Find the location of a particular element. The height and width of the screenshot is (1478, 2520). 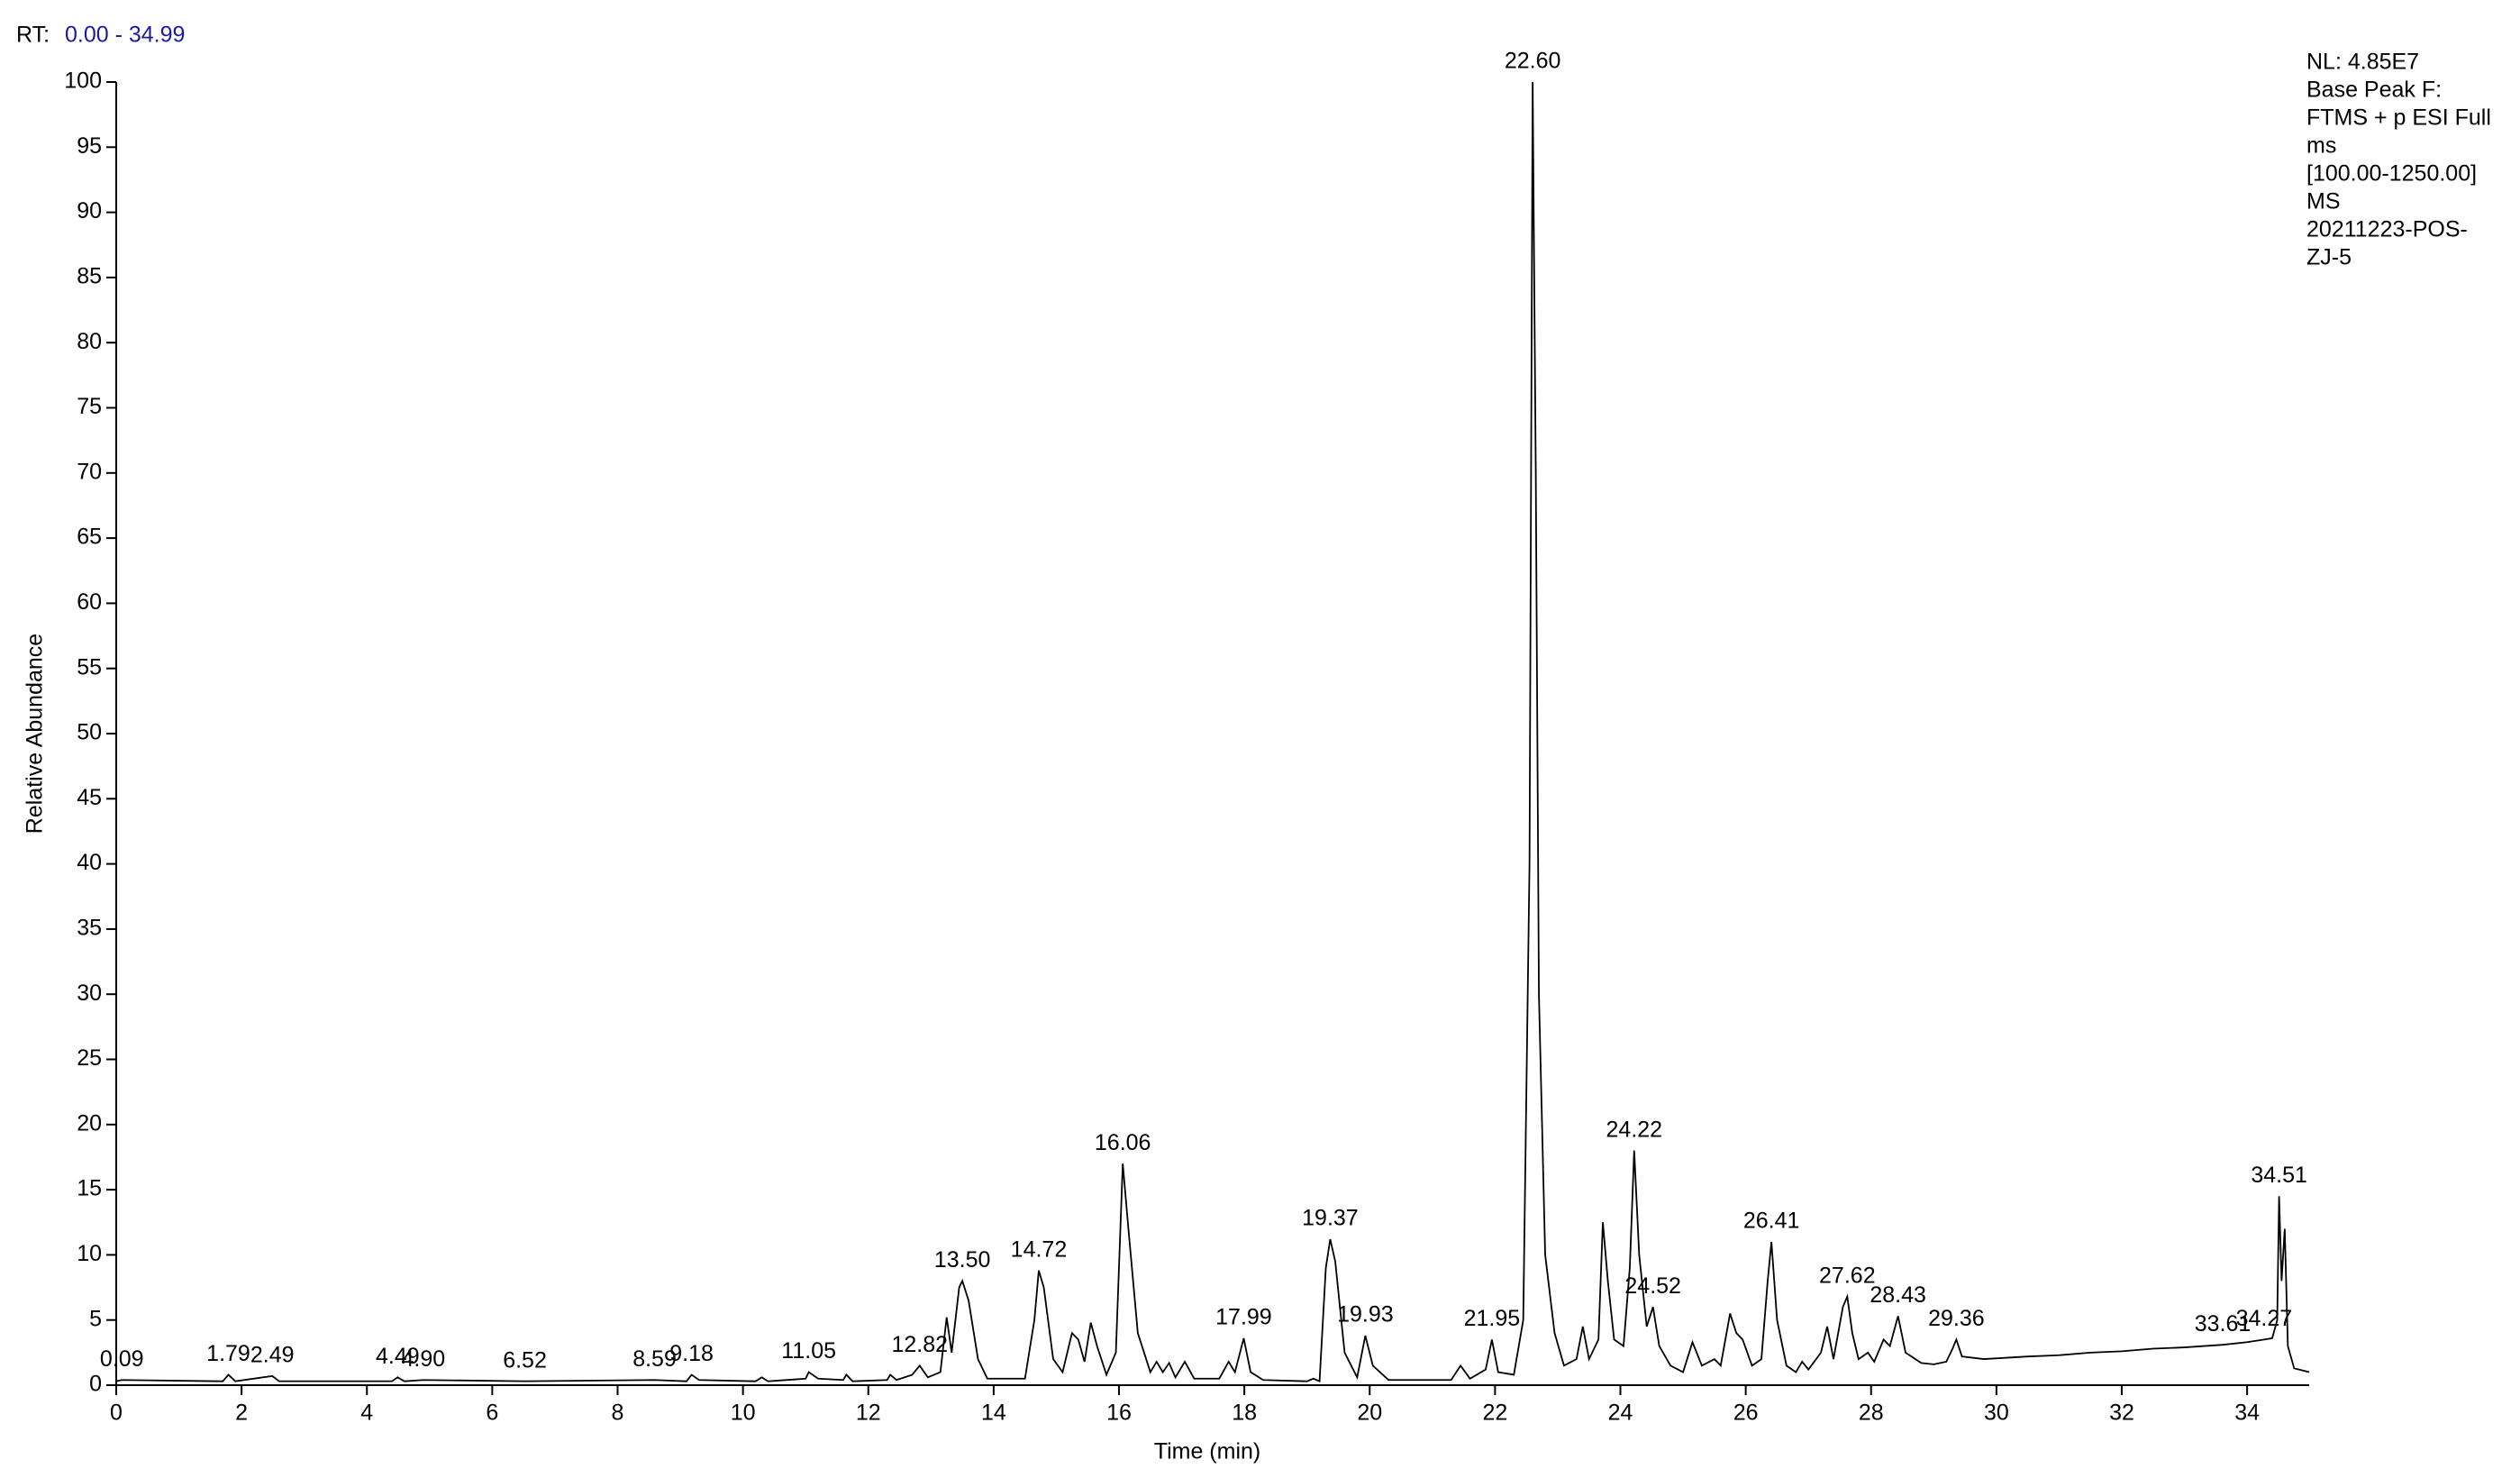

y-tick-label: 30 is located at coordinates (89, 994).